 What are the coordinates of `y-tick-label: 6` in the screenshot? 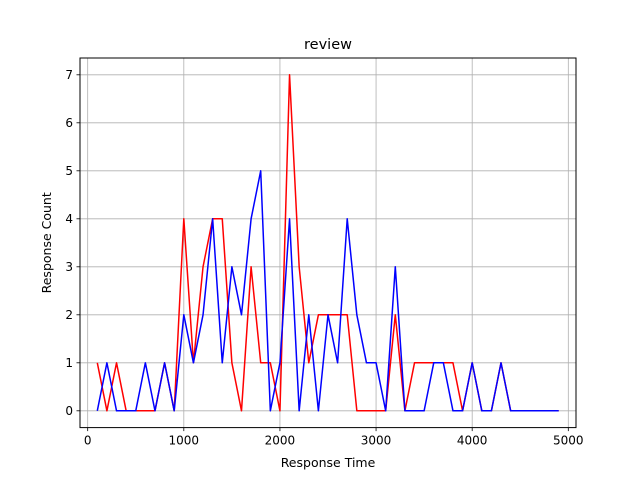 It's located at (69, 123).